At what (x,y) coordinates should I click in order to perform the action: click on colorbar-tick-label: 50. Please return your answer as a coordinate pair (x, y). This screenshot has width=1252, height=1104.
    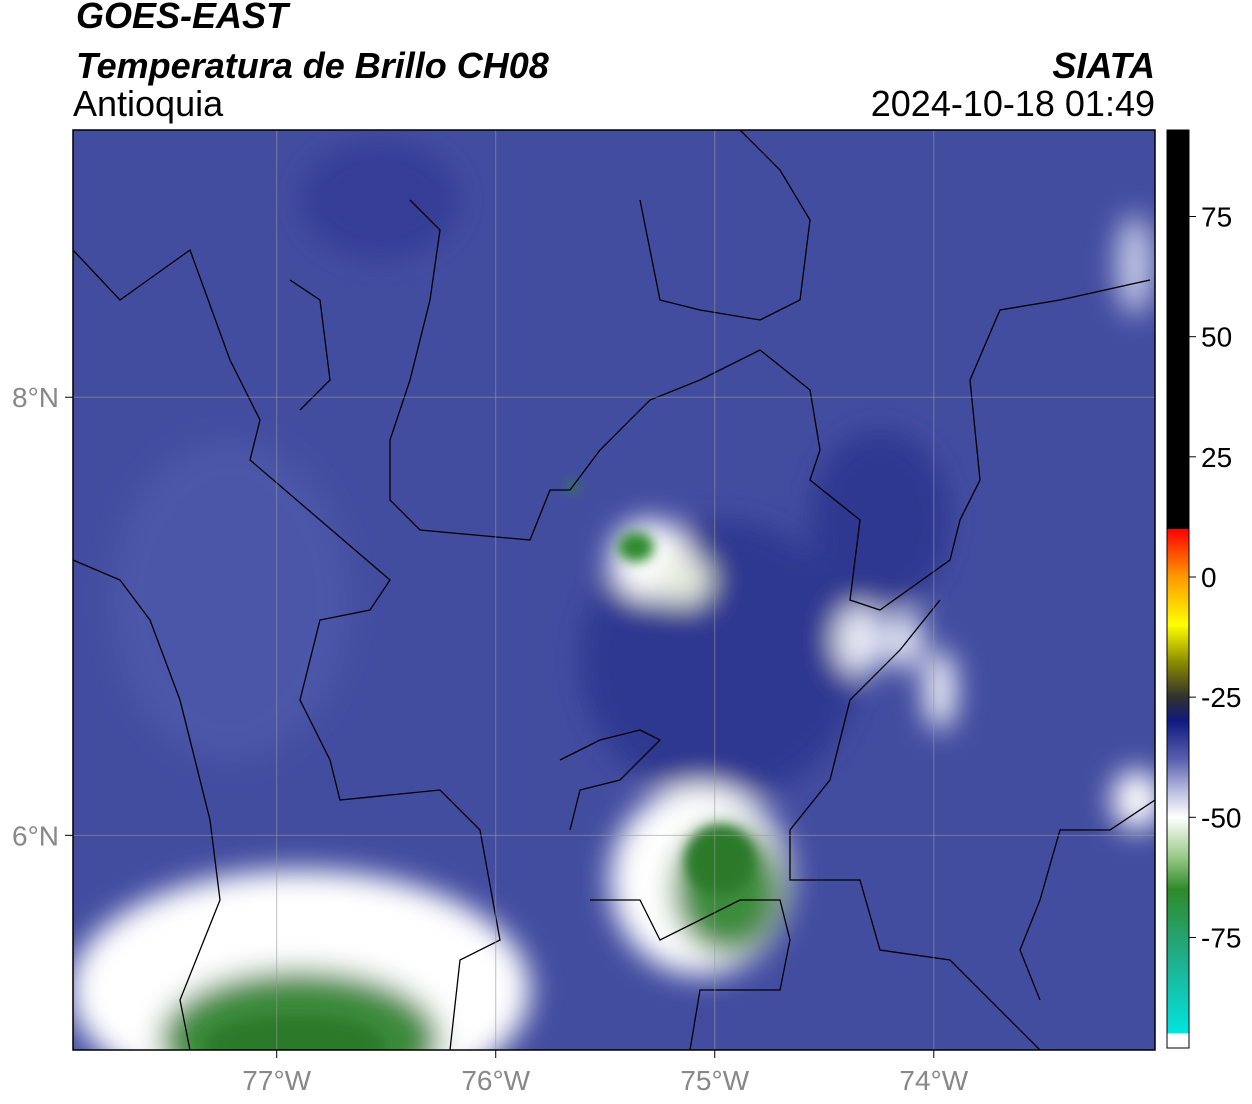
    Looking at the image, I should click on (1216, 337).